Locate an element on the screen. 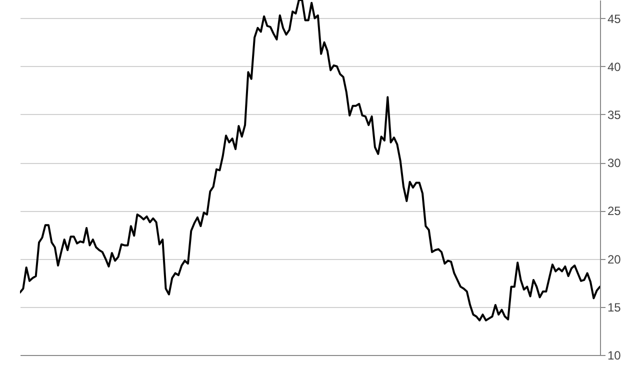 The width and height of the screenshot is (629, 365). y-tick-label: 35 is located at coordinates (615, 115).